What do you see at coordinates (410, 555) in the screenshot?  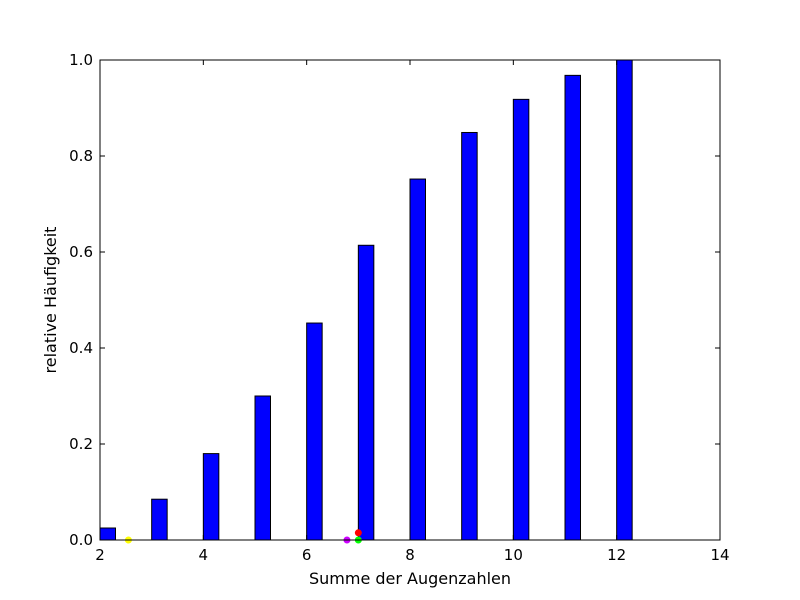 I see `x-tick-label: 8` at bounding box center [410, 555].